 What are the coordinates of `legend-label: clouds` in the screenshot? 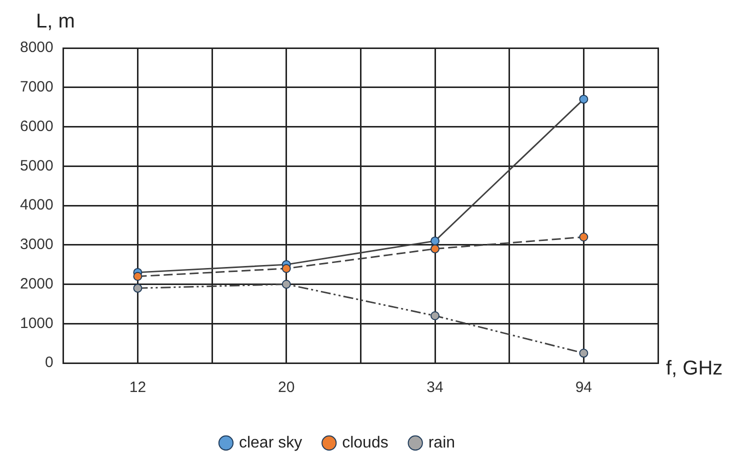 It's located at (365, 443).